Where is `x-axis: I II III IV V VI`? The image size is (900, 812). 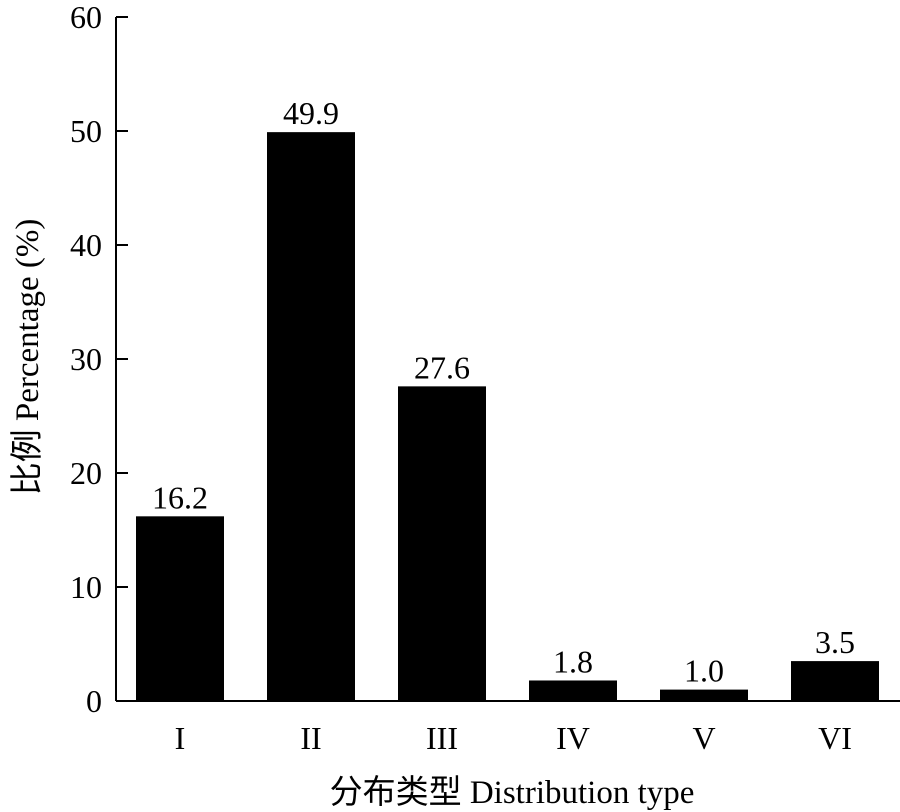 x-axis: I II III IV V VI is located at coordinates (508, 728).